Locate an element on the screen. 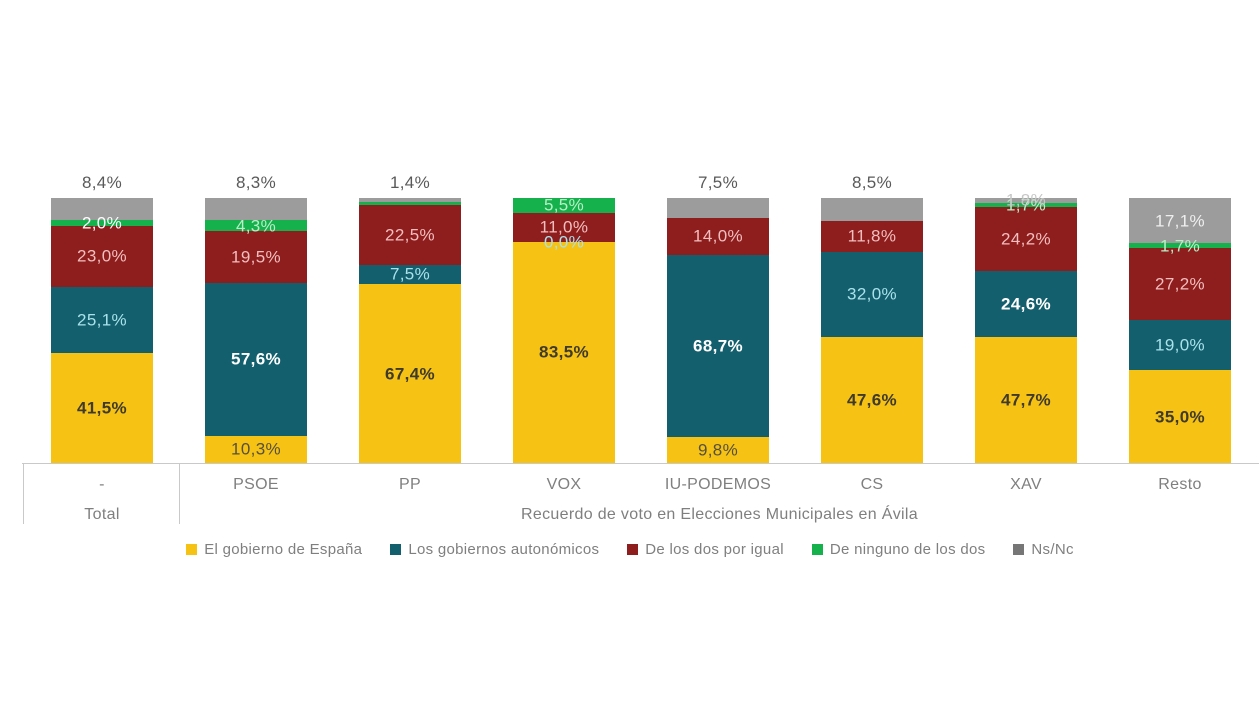  segment-label: 68,7% is located at coordinates (718, 346).